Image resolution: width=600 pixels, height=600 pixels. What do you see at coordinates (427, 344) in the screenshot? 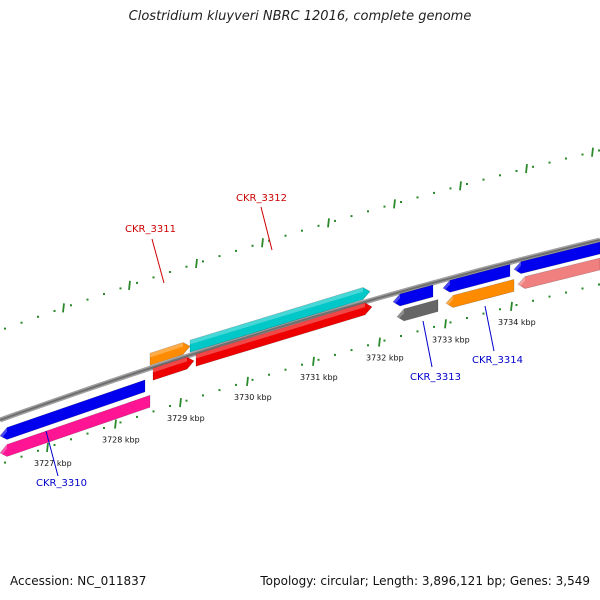
I see `gene-label-ckr-3313-leader` at bounding box center [427, 344].